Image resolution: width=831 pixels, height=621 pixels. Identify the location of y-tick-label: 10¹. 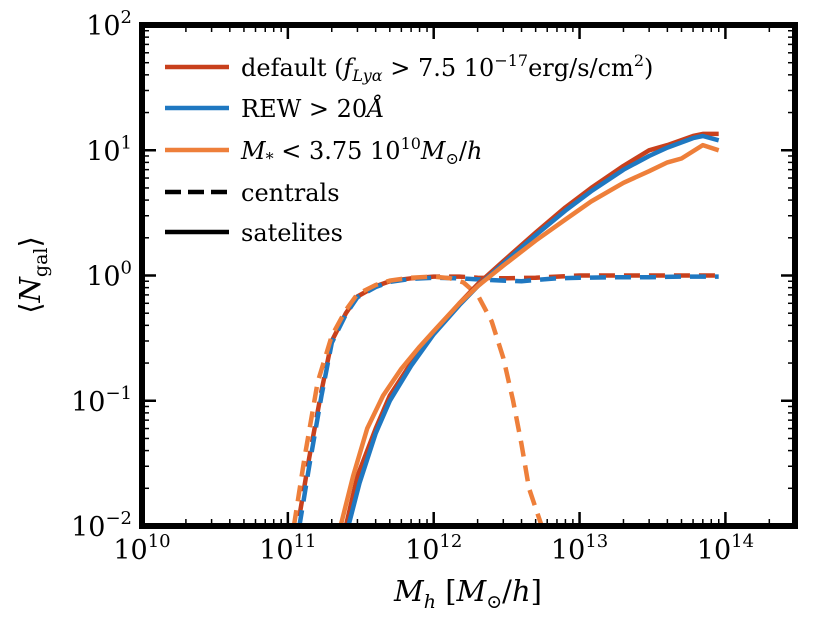
(109, 149).